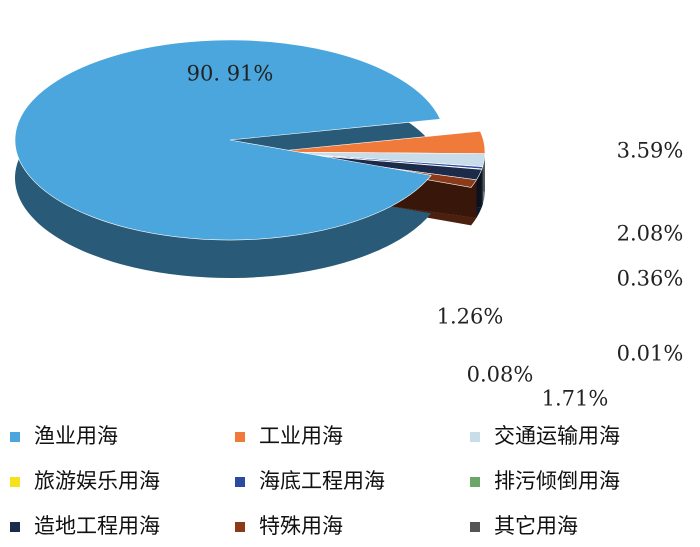  Describe the element at coordinates (500, 375) in the screenshot. I see `value-label: 0.08%` at that location.